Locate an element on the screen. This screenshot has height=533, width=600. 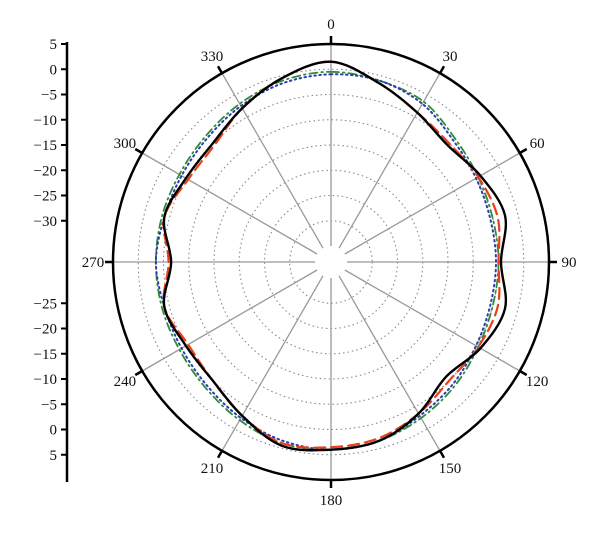
r-axis-label-0: 5 is located at coordinates (54, 45).